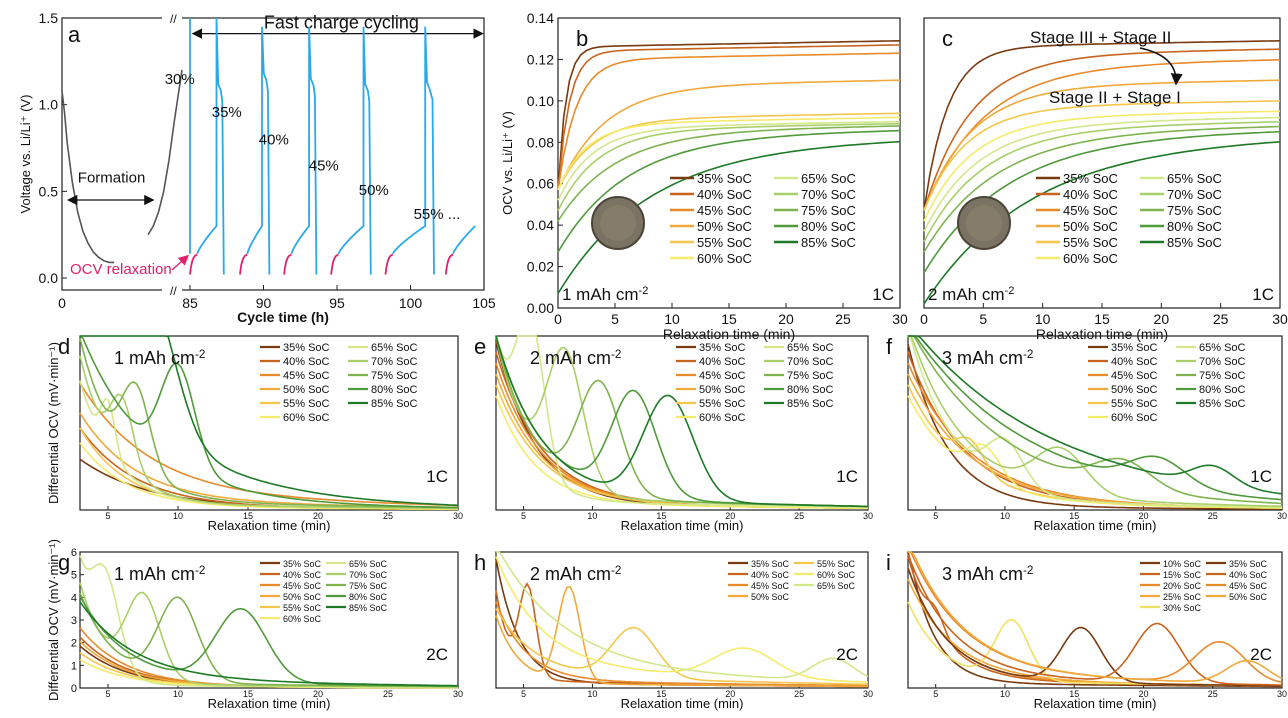 This screenshot has height=718, width=1288. Describe the element at coordinates (274, 140) in the screenshot. I see `soc-percent-label: 40%` at that location.